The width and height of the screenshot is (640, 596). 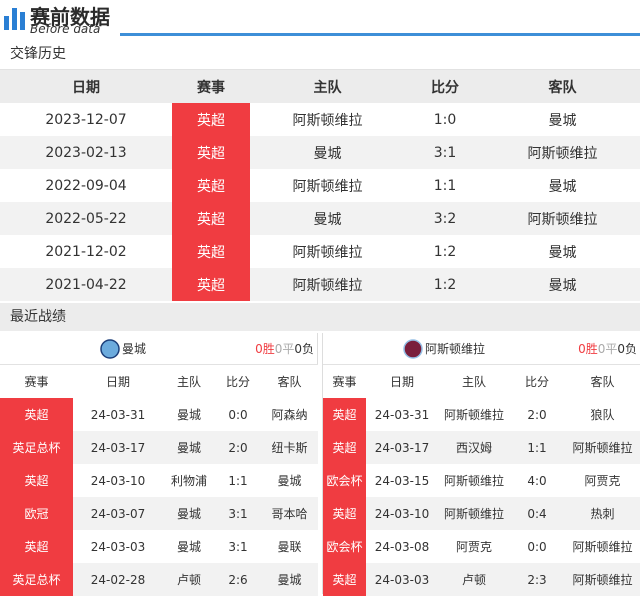 I want to click on table-cell: 曼联, so click(x=289, y=547).